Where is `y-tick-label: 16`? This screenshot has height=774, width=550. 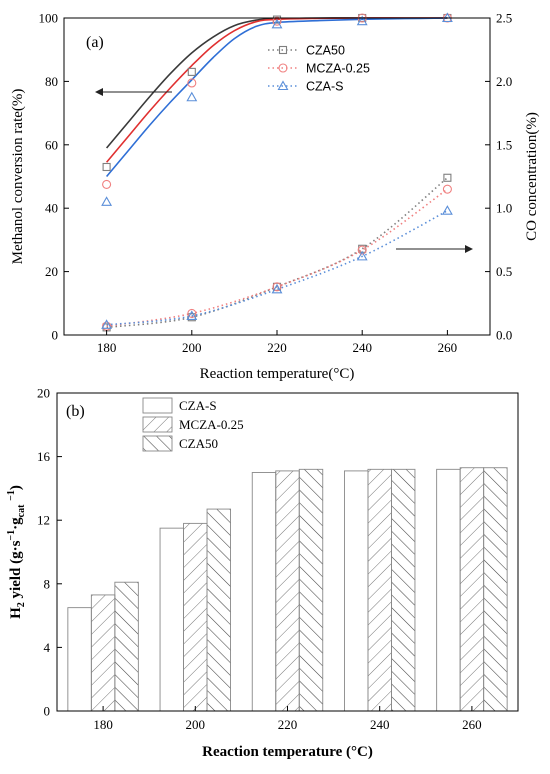 y-tick-label: 16 is located at coordinates (44, 456).